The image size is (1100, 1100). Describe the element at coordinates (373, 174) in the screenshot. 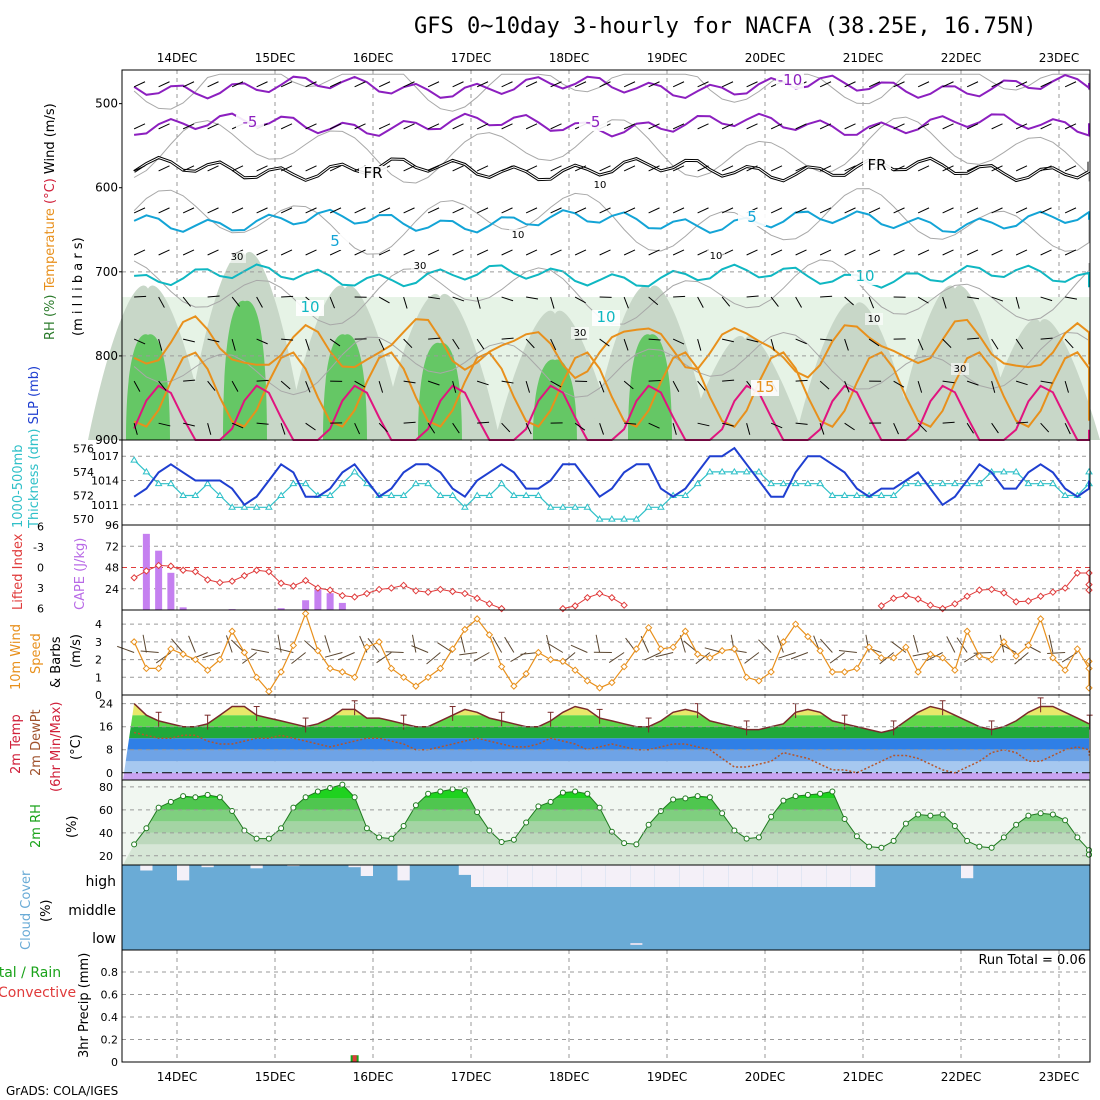

I see `contour-label-bg` at that location.